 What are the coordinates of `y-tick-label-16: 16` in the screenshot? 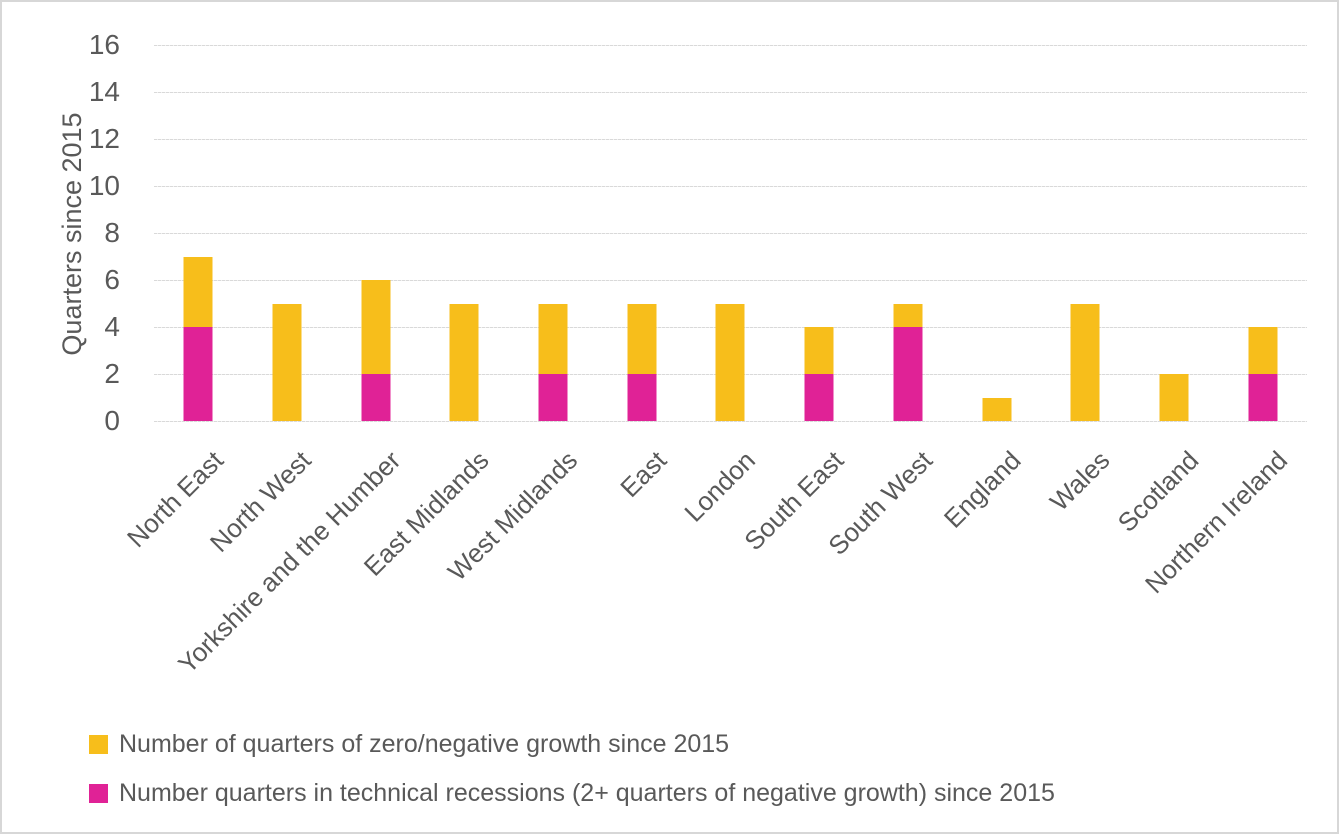 It's located at (104, 44).